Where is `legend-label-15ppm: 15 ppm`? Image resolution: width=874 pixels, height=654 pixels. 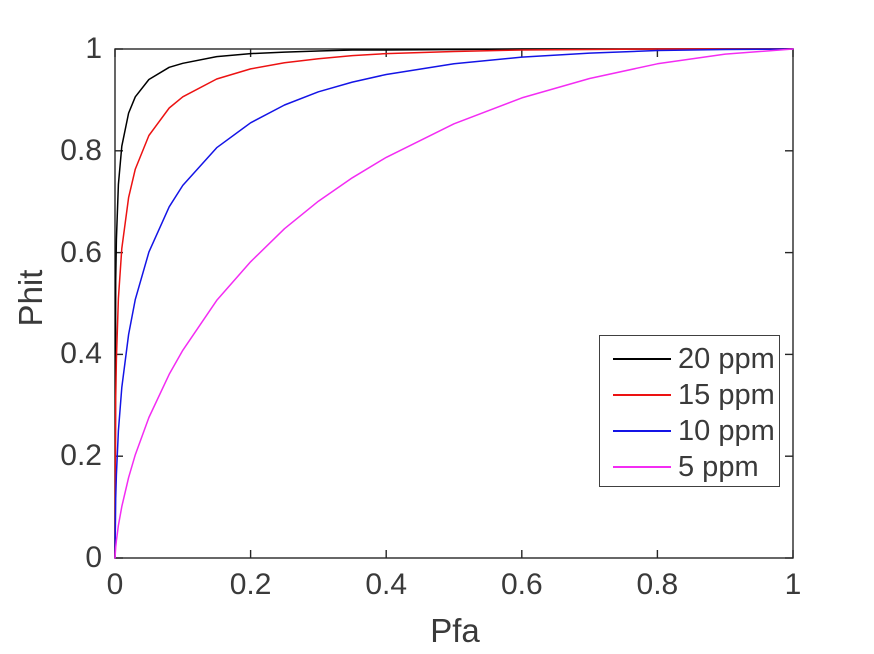 legend-label-15ppm: 15 ppm is located at coordinates (726, 395).